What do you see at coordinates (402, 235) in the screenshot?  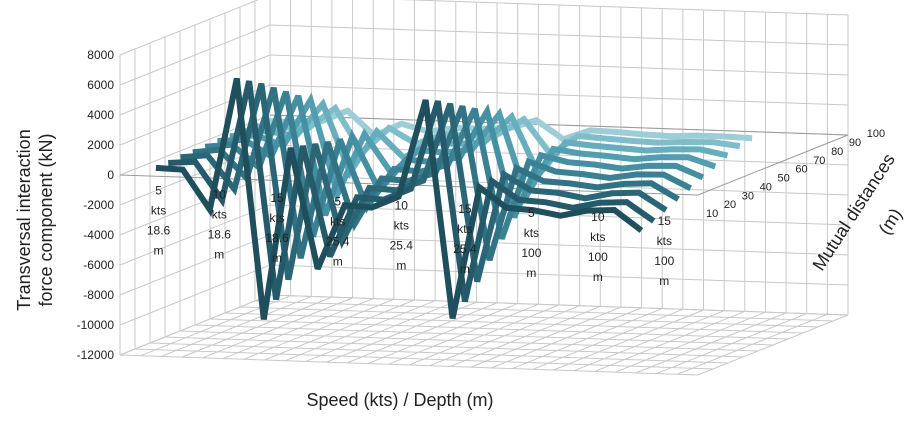 I see `x-category-label: 10 kts 25.4 m` at bounding box center [402, 235].